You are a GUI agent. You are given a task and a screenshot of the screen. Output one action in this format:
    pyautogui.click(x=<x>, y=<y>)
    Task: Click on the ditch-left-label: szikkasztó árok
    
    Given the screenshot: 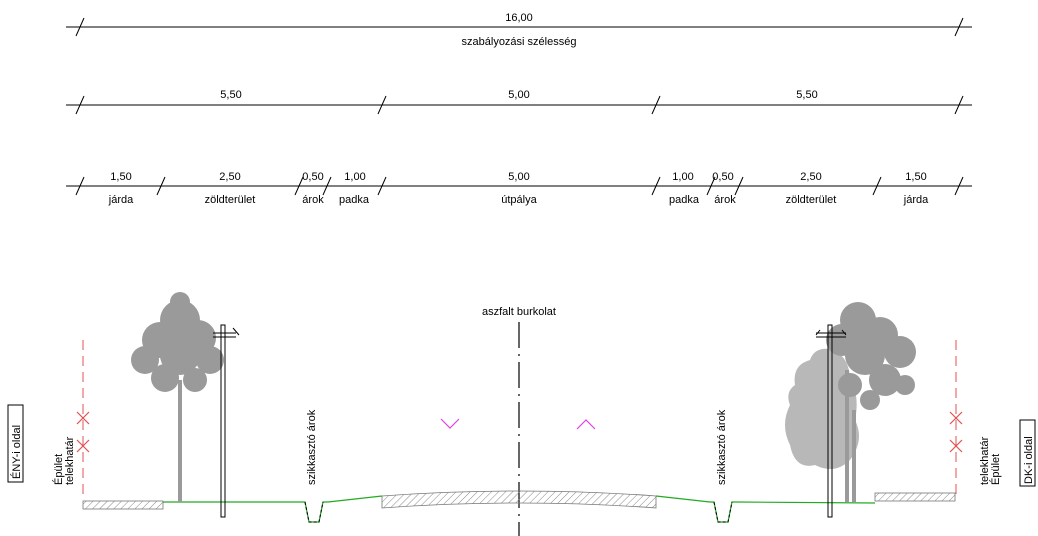 What is the action you would take?
    pyautogui.click(x=312, y=447)
    